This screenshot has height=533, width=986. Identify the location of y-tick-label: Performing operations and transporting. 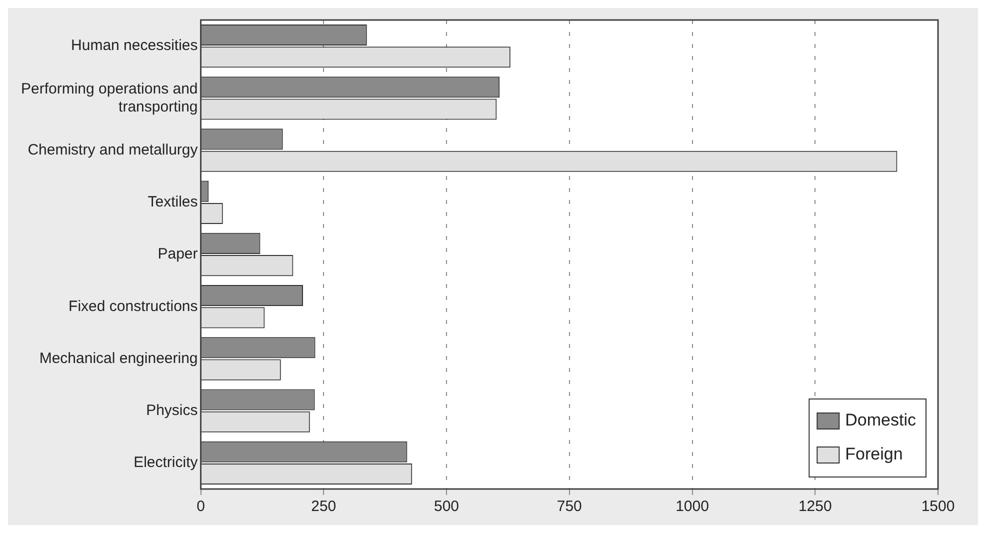
(109, 98).